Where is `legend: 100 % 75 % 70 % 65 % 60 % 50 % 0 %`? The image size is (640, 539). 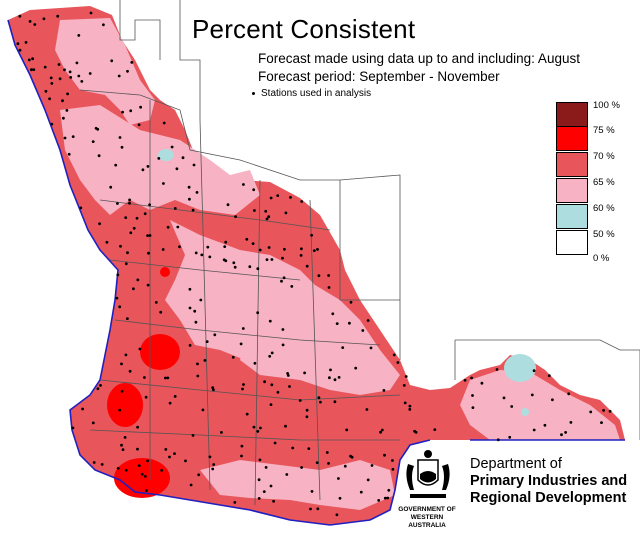
legend: 100 % 75 % 70 % 65 % 60 % 50 % 0 % is located at coordinates (596, 185).